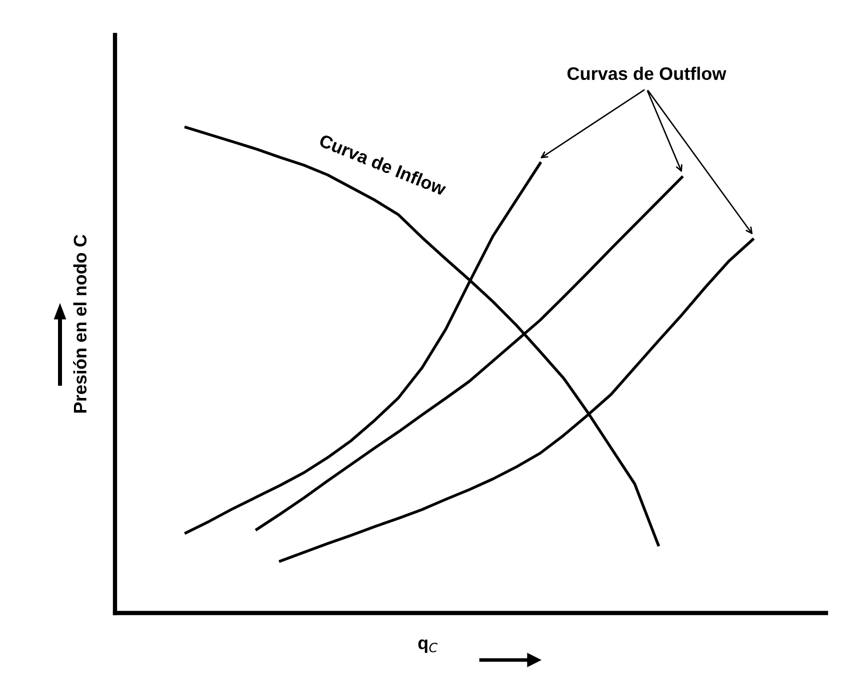 The height and width of the screenshot is (685, 868). Describe the element at coordinates (646, 73) in the screenshot. I see `text: Curvas de Outflow` at that location.